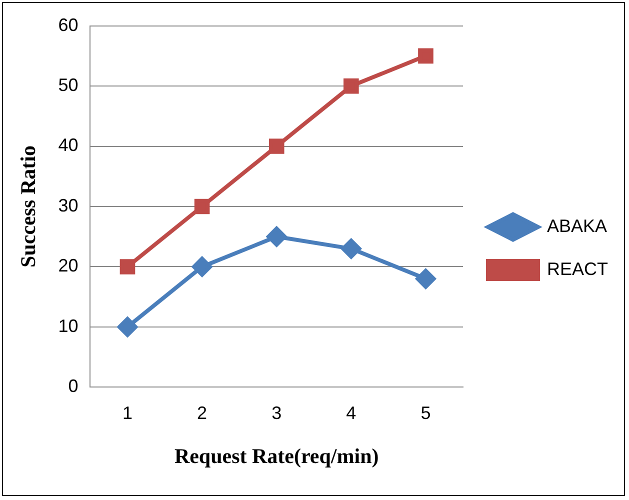 This screenshot has width=629, height=500. Describe the element at coordinates (68, 24) in the screenshot. I see `y-tick-label: 60` at that location.